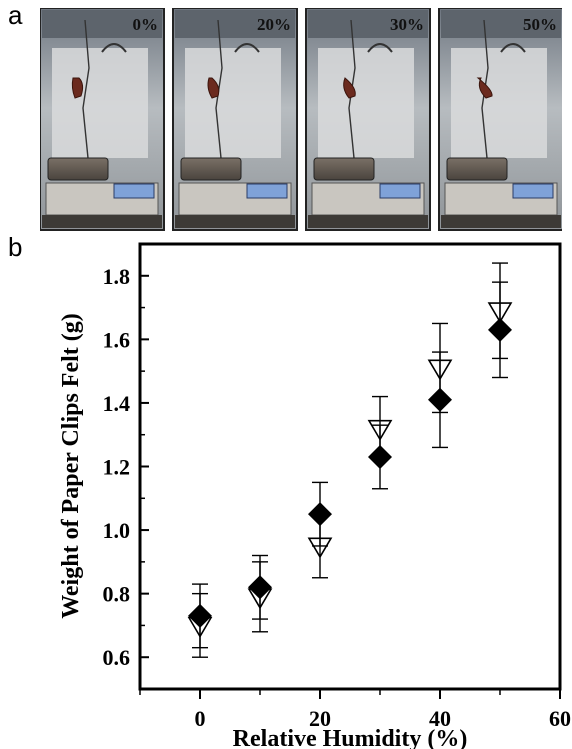 This screenshot has width=572, height=749. Describe the element at coordinates (117, 467) in the screenshot. I see `y-tick-label: 1.2` at that location.